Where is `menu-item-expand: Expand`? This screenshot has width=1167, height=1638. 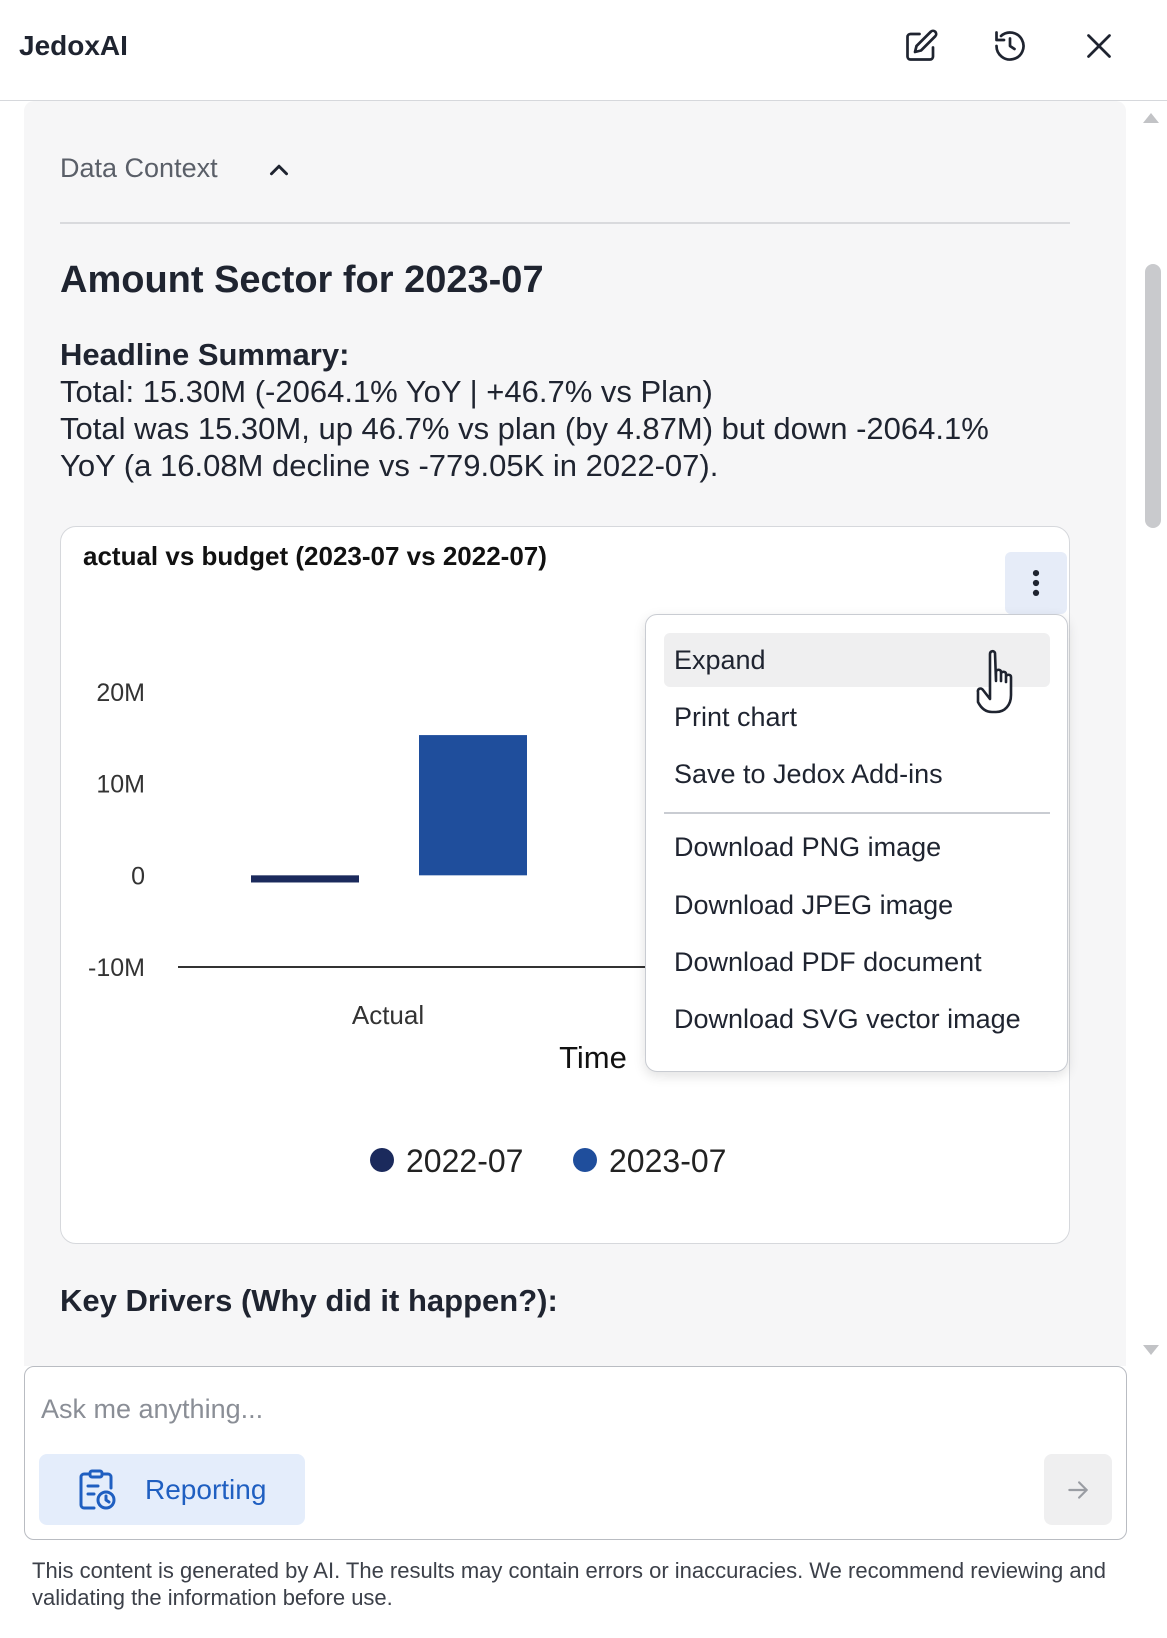 menu-item-expand: Expand is located at coordinates (857, 660).